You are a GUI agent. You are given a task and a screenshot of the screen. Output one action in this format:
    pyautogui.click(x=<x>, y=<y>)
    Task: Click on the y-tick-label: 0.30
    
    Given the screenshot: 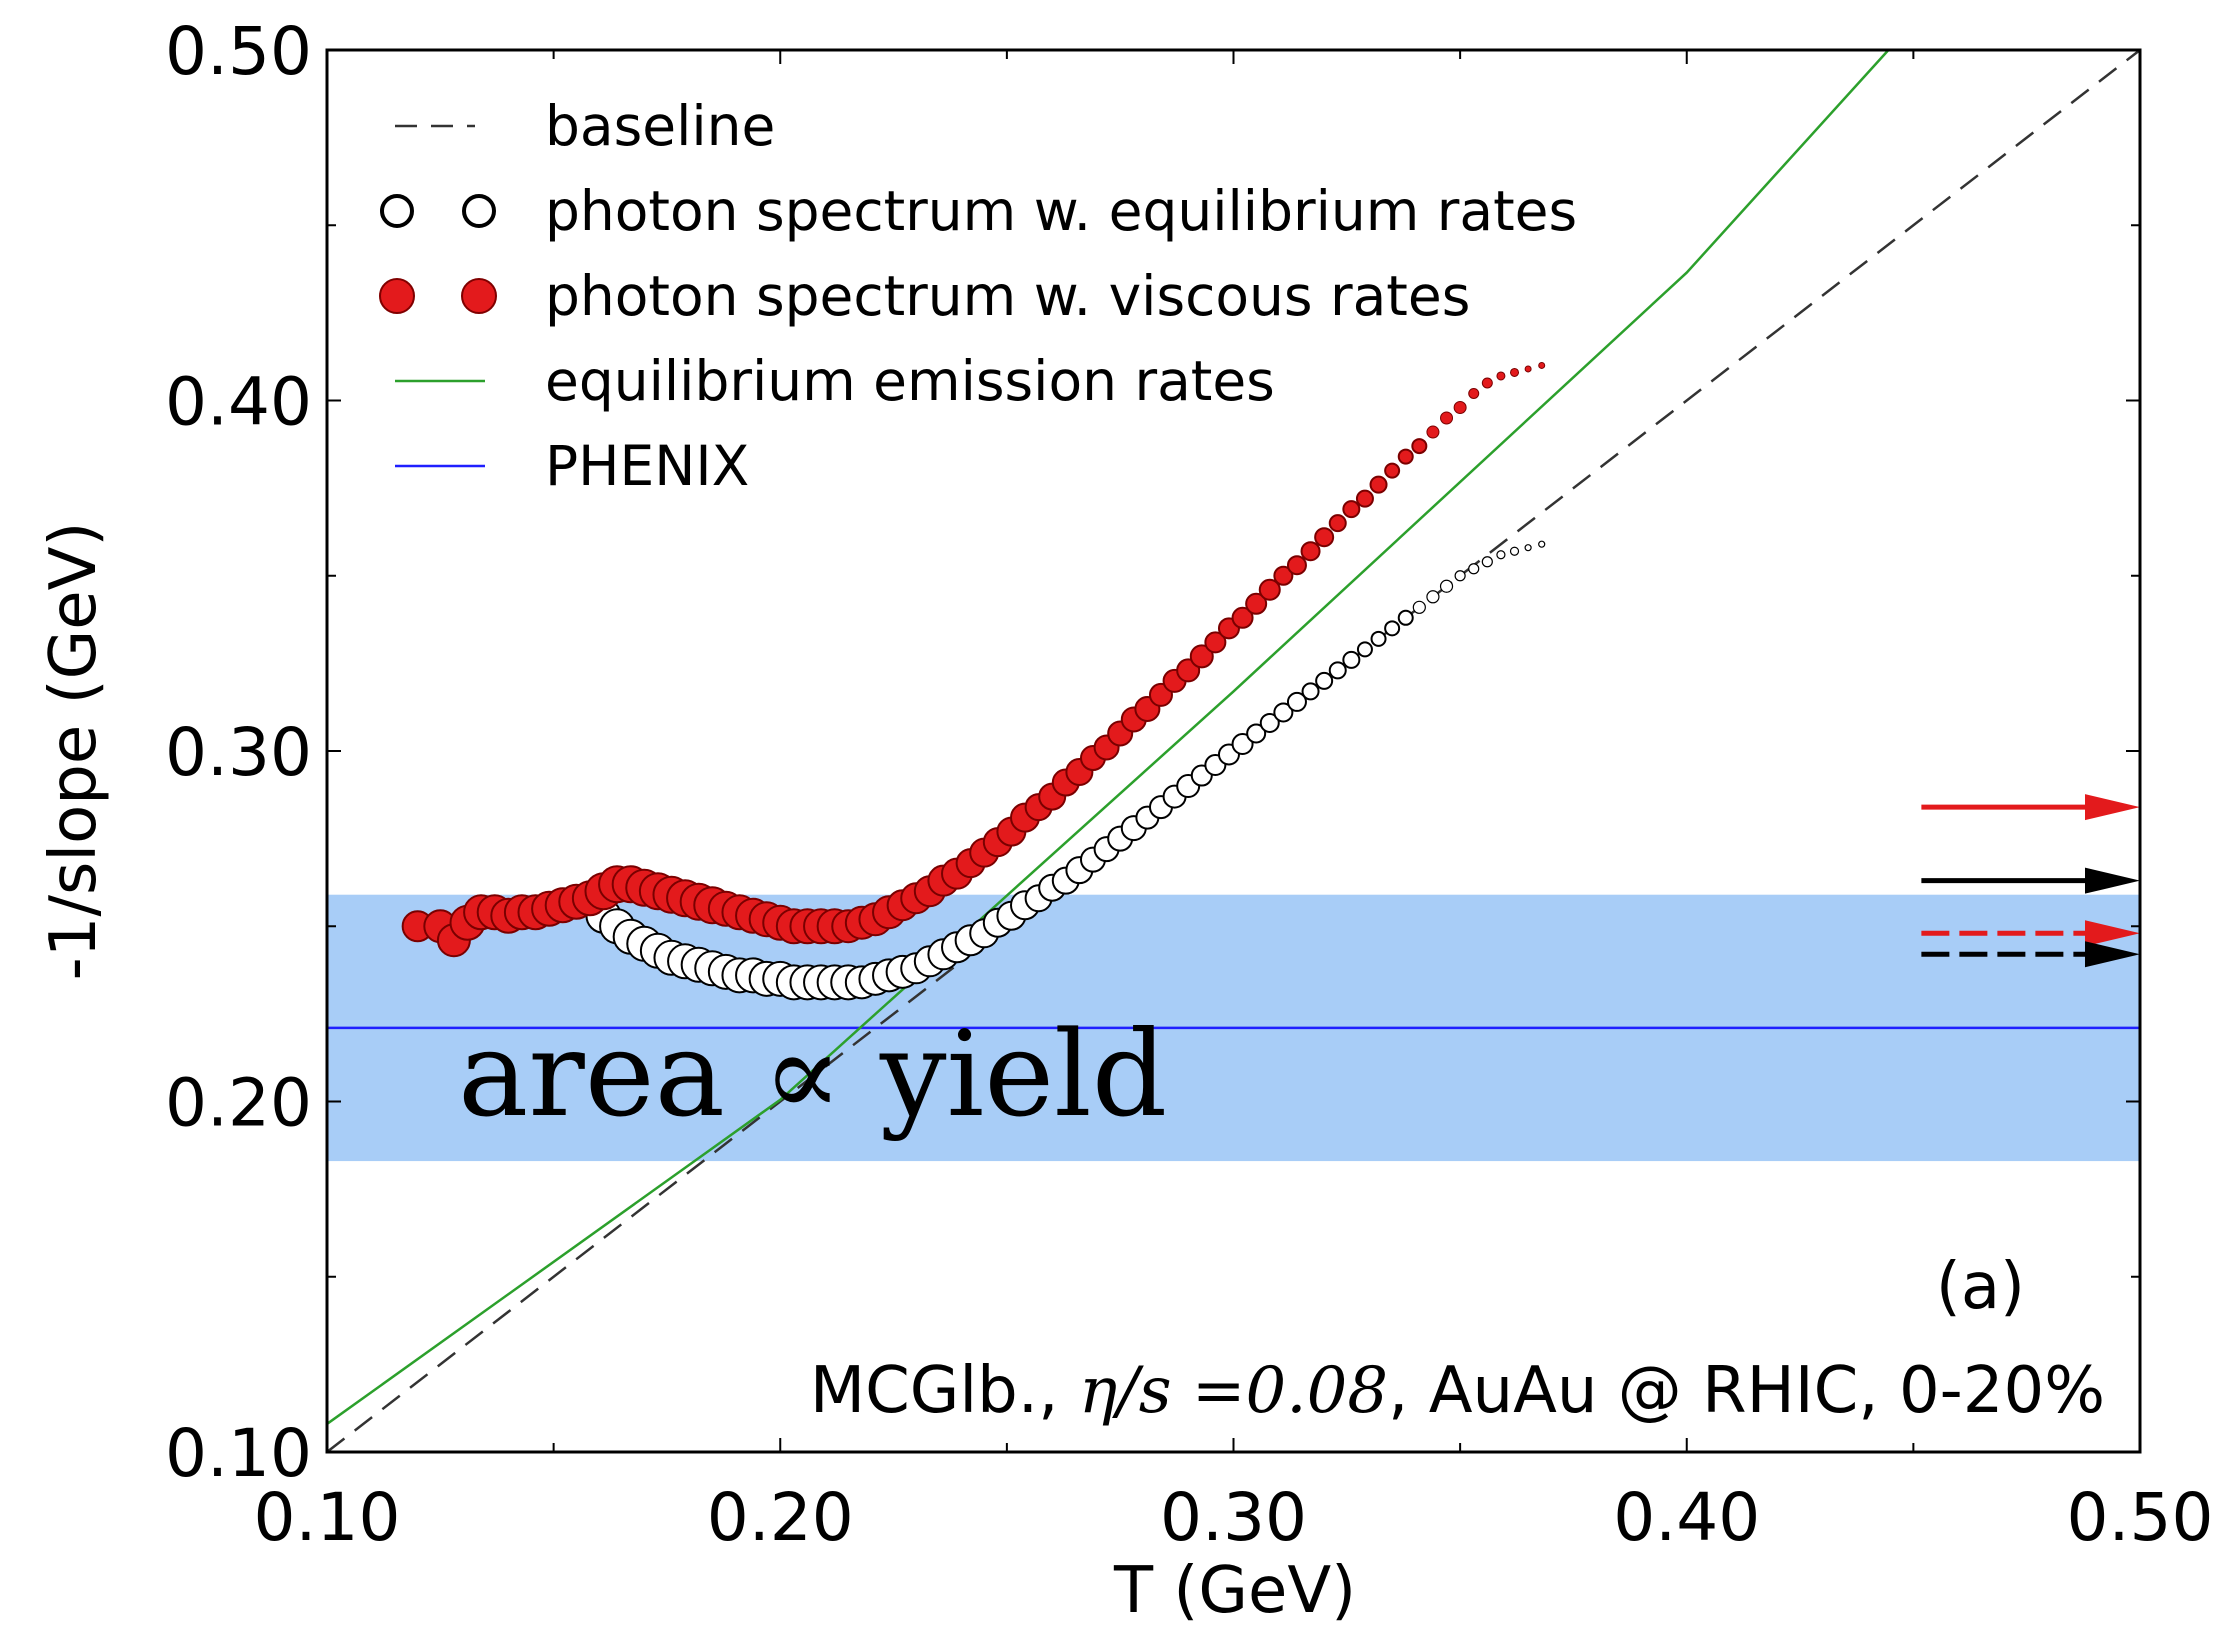 What is the action you would take?
    pyautogui.click(x=238, y=752)
    